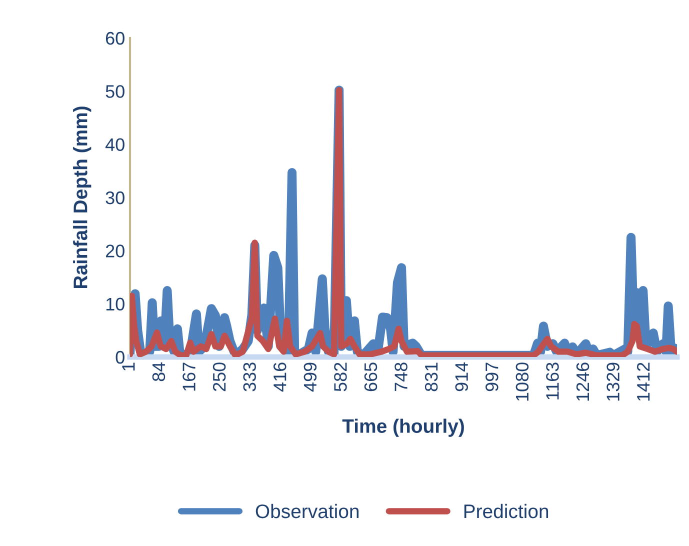  I want to click on legend-label: Prediction, so click(506, 511).